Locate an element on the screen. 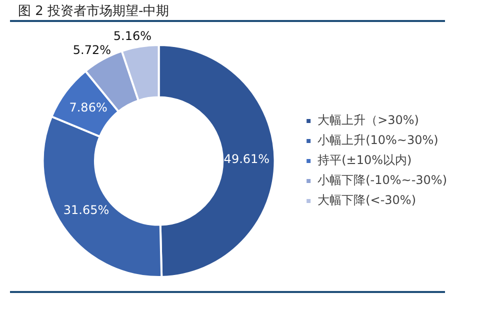 The height and width of the screenshot is (324, 477). legend-label: 大幅下降(<-30%) is located at coordinates (367, 200).